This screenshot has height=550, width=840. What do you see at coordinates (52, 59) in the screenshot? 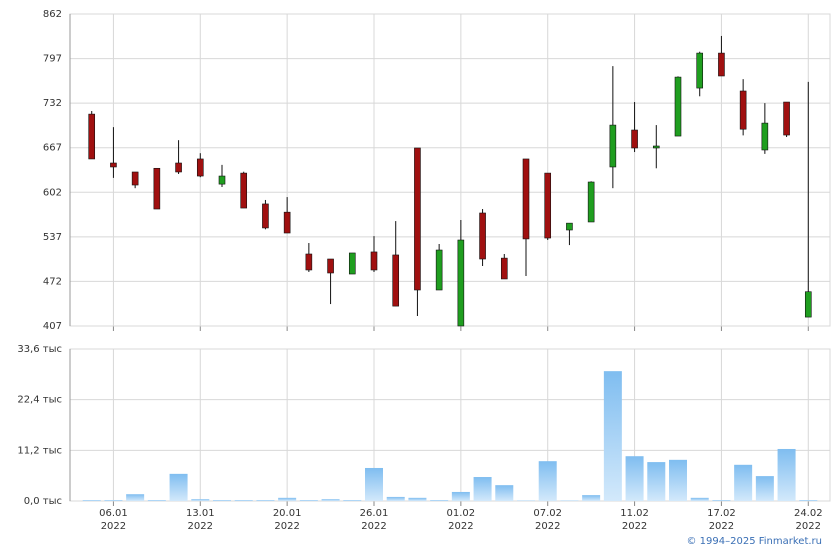
I see `y-tick-label: 797` at bounding box center [52, 59].